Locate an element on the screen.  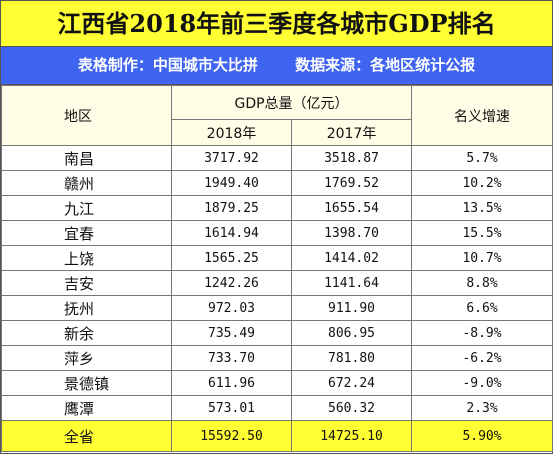
table-row: 新余 735.49 806.95 -8.9% is located at coordinates (277, 333).